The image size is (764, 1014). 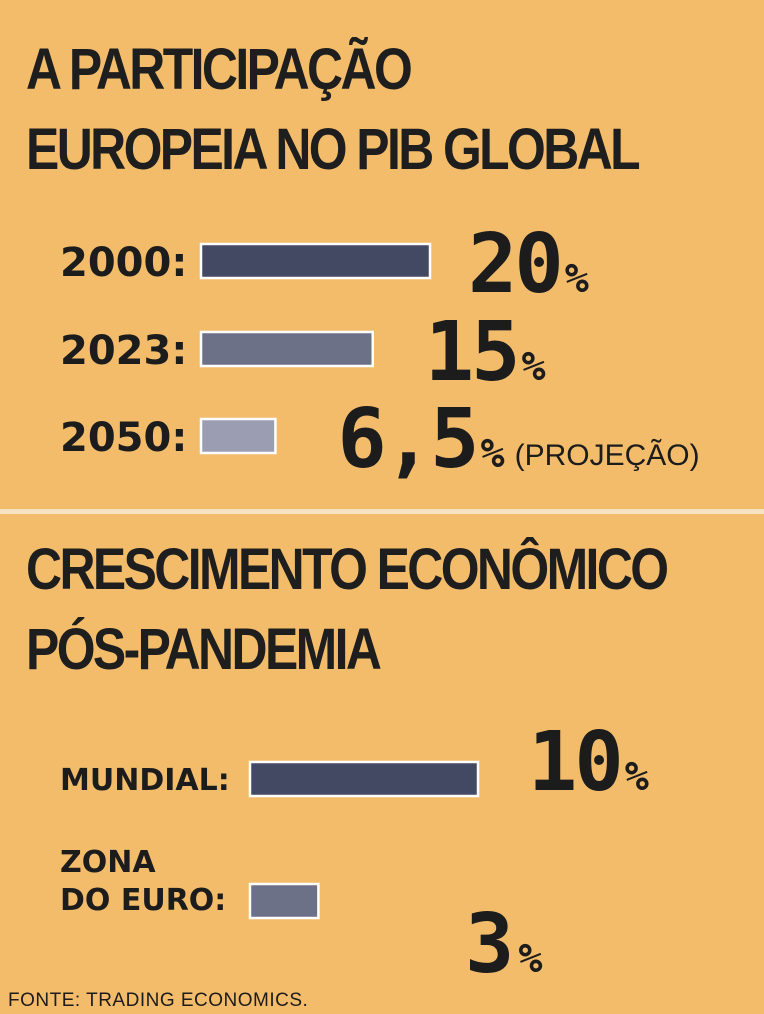 What do you see at coordinates (123, 351) in the screenshot?
I see `category-label: 2023:` at bounding box center [123, 351].